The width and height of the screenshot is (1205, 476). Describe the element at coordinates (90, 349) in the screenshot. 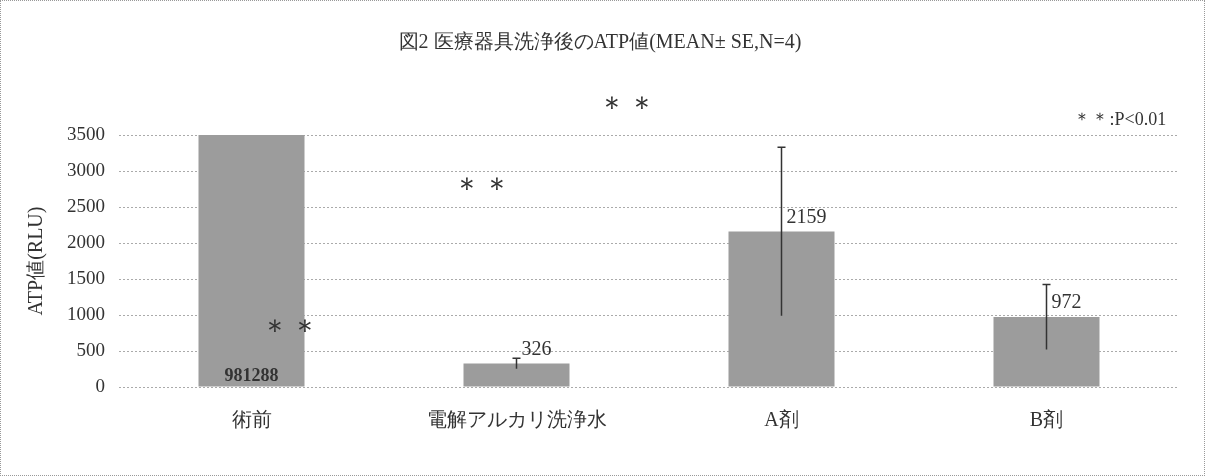

I see `y-tick-label: 500` at that location.